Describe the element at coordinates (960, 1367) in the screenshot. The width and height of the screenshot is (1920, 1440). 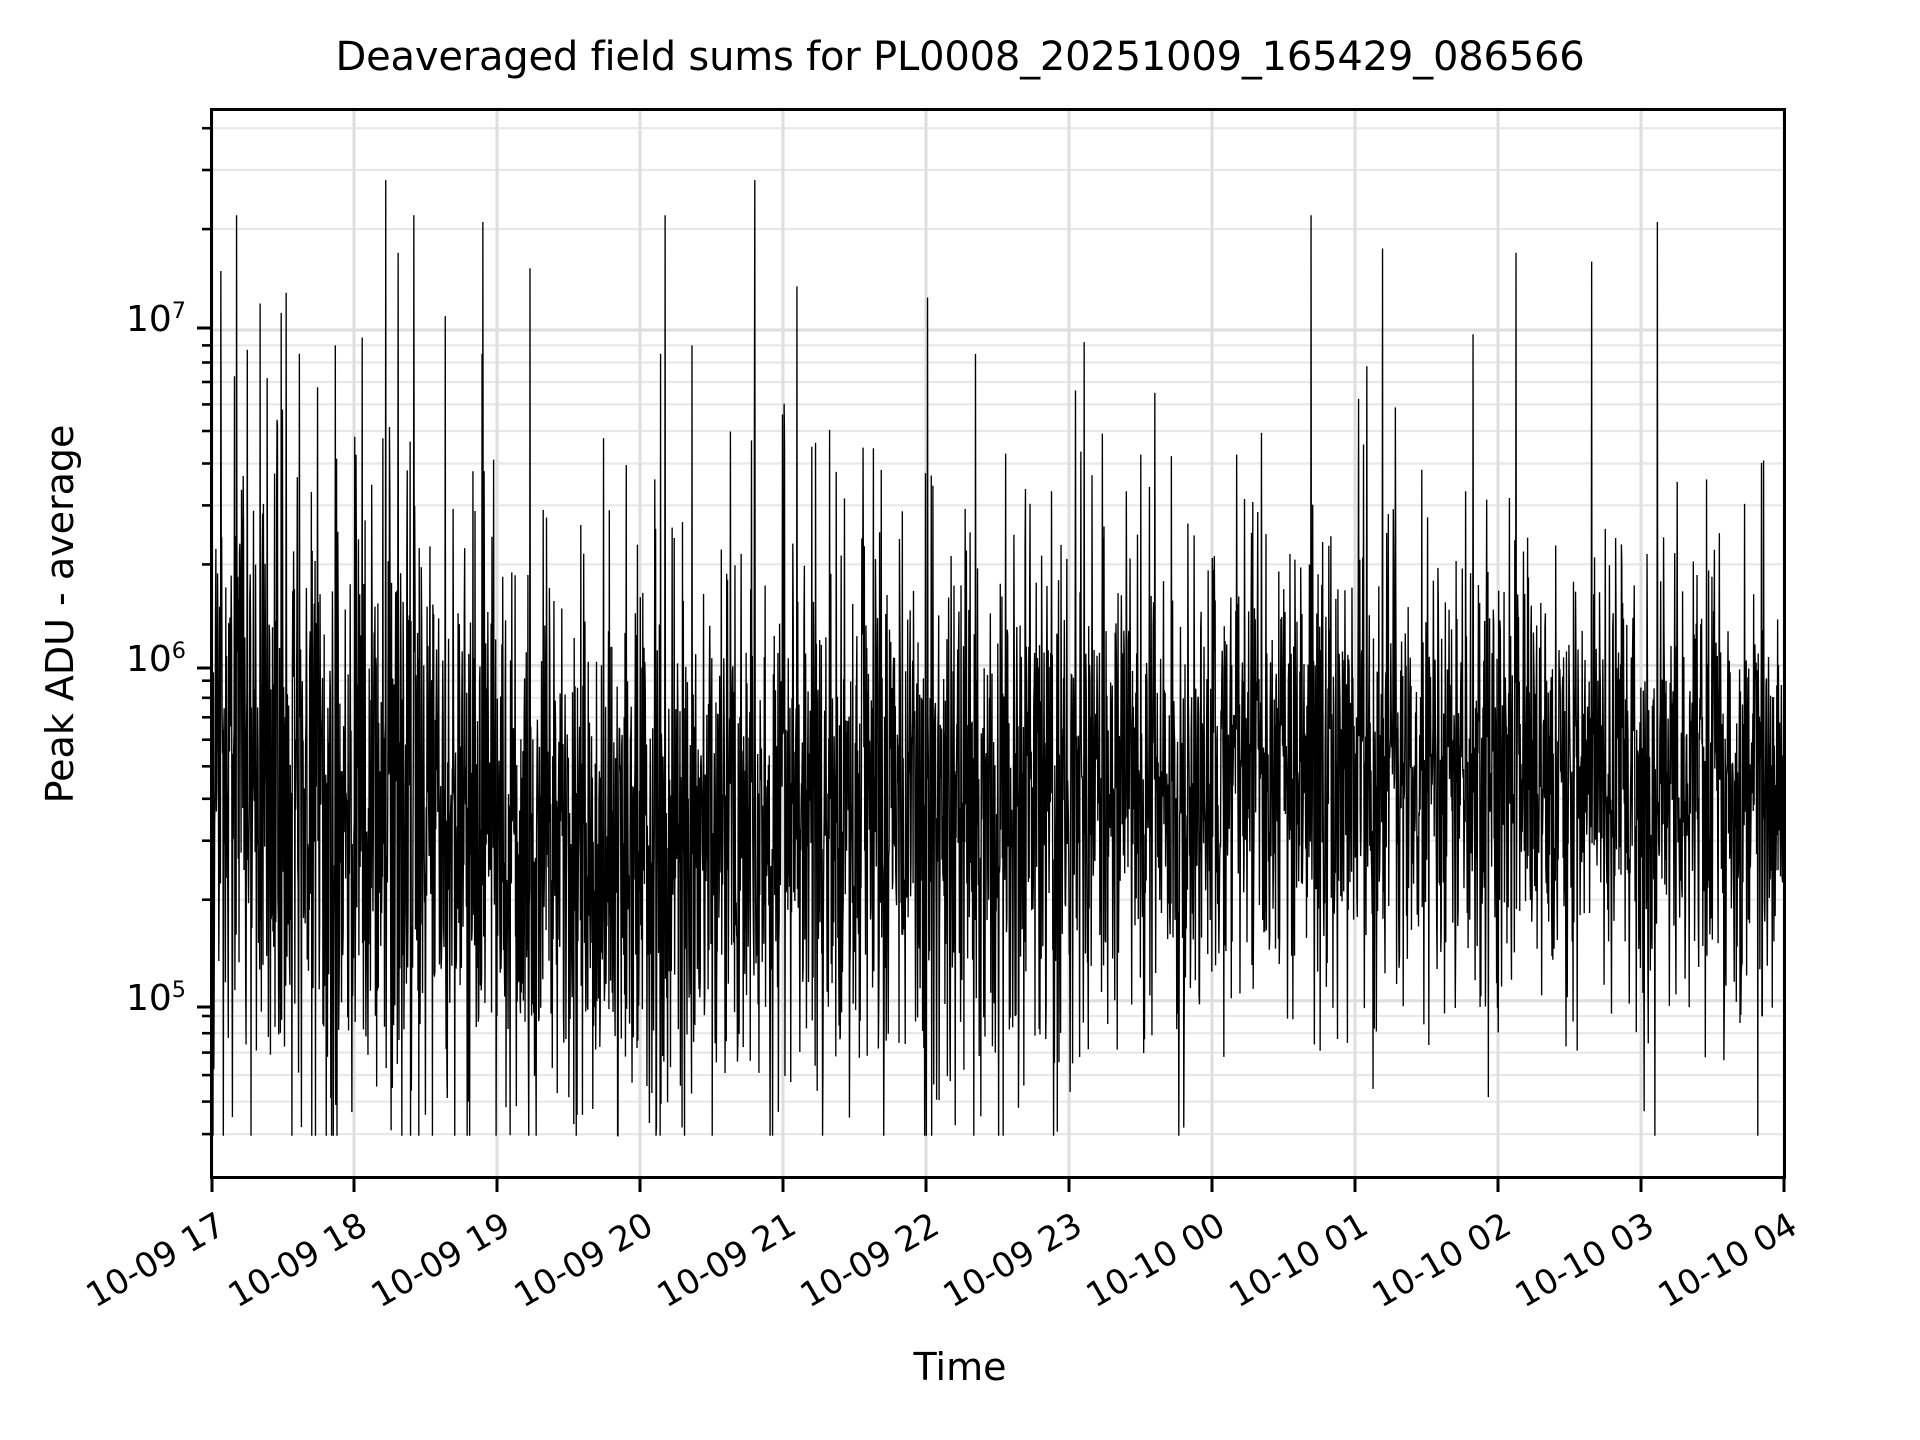
I see `x-axis-label: Time` at that location.